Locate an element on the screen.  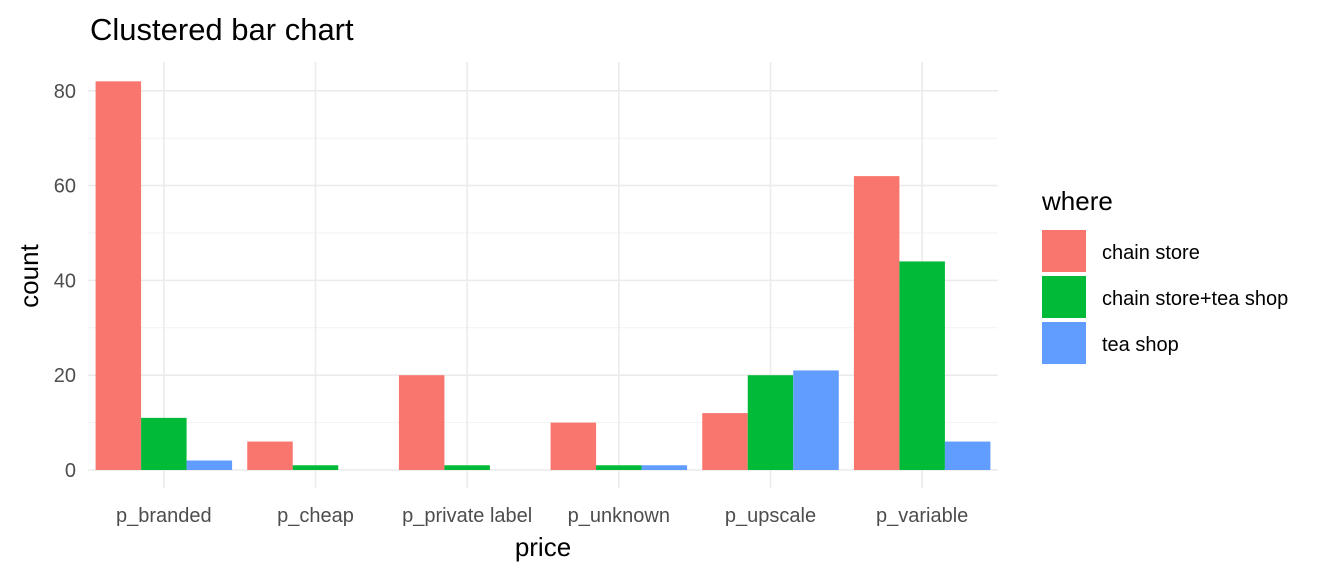
chart-title: Clustered bar chart is located at coordinates (222, 29).